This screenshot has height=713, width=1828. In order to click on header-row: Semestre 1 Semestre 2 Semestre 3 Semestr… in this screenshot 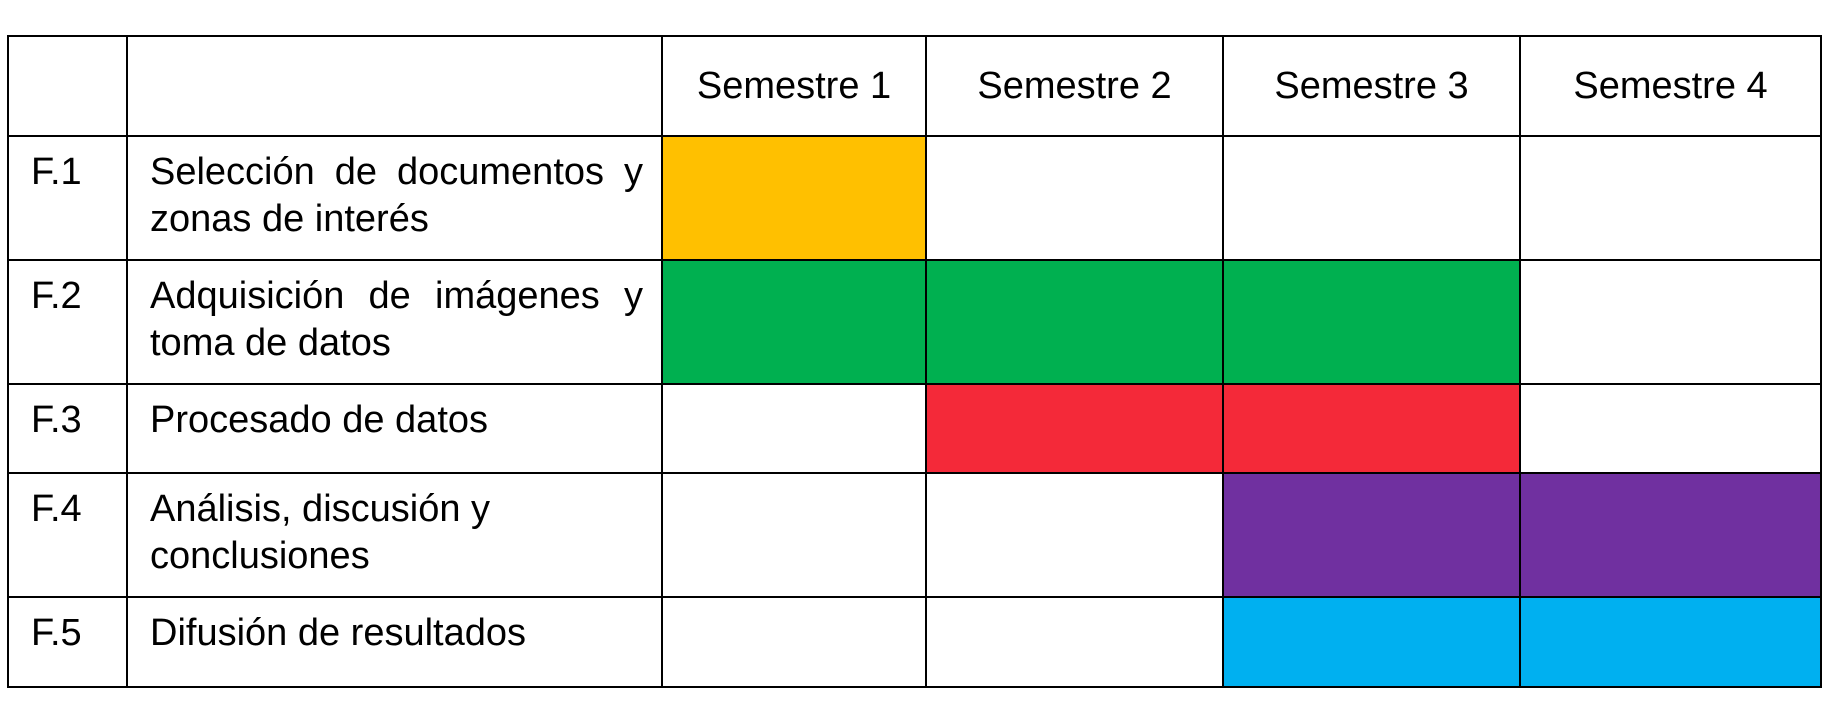, I will do `click(914, 86)`.